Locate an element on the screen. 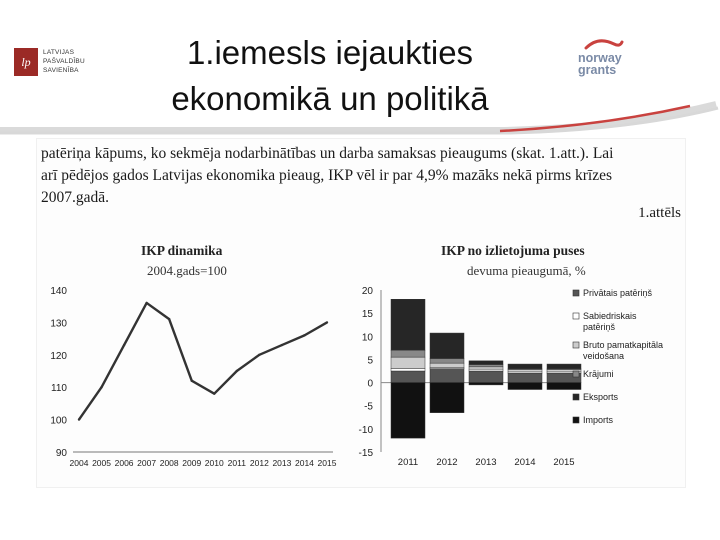 Image resolution: width=720 pixels, height=540 pixels. line-chart-y-tick: 90 is located at coordinates (62, 453).